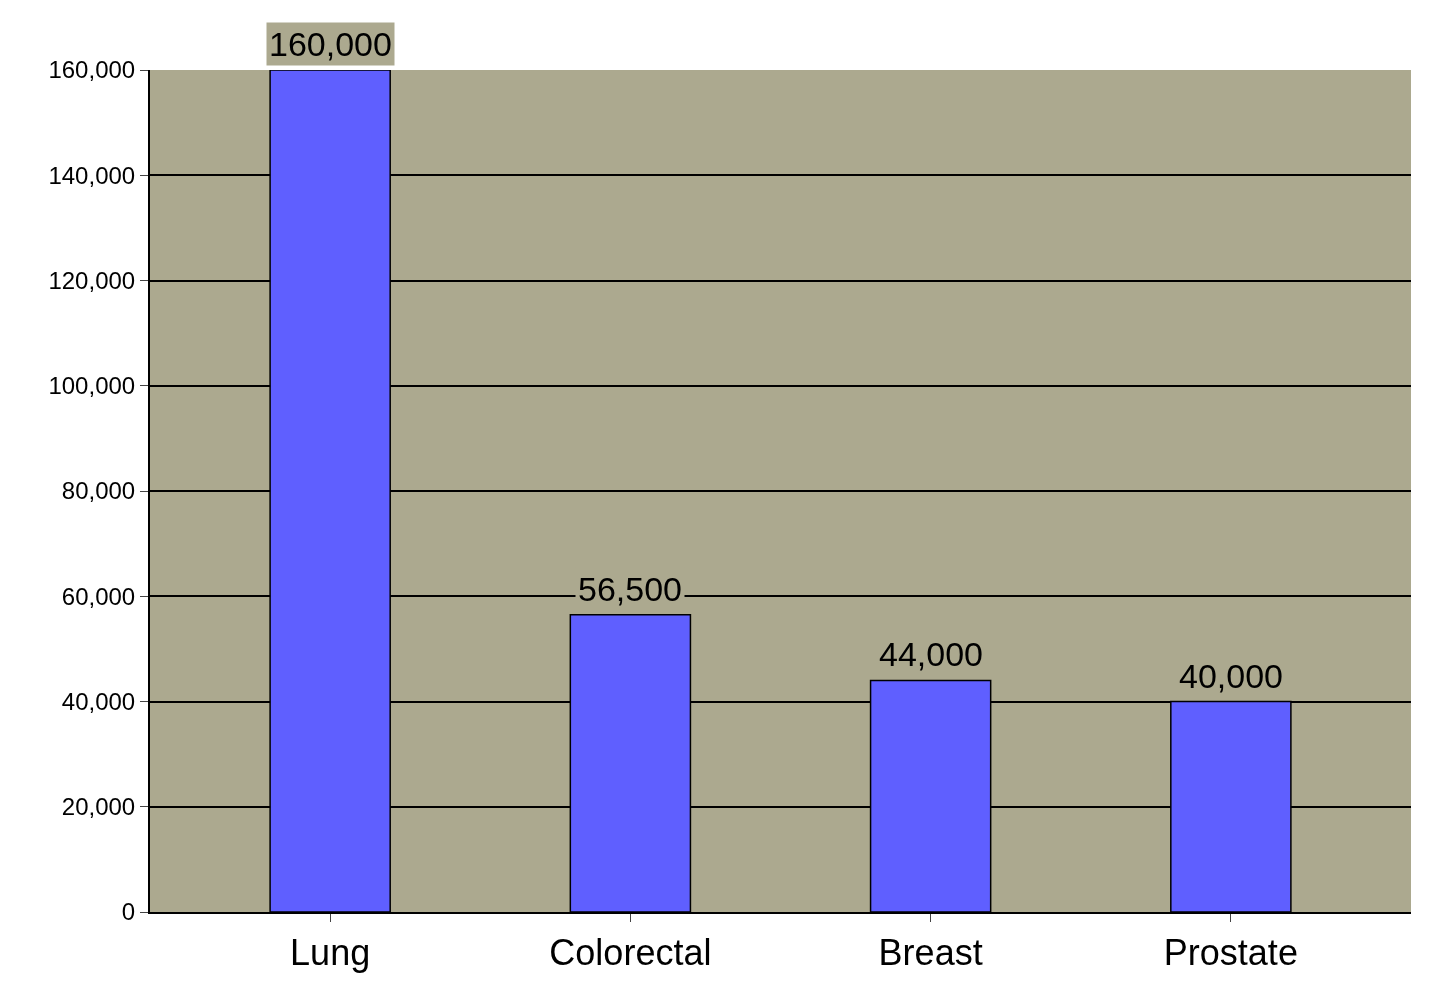 The width and height of the screenshot is (1431, 1002). Describe the element at coordinates (330, 953) in the screenshot. I see `x-tick-label: Lung` at that location.